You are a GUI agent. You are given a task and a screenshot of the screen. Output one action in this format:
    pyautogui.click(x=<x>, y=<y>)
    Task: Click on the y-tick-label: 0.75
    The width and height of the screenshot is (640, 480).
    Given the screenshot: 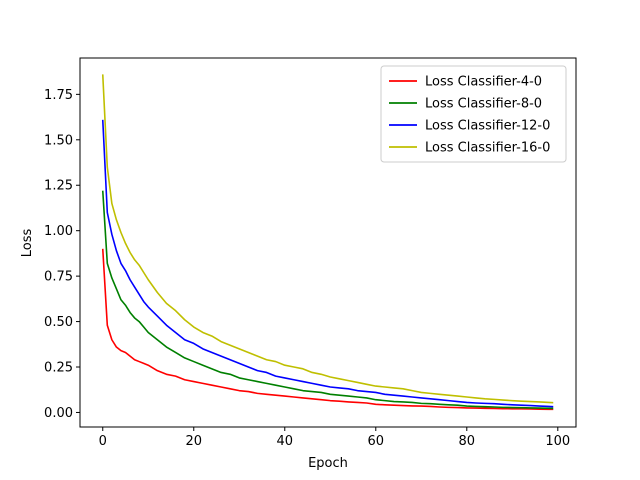 What is the action you would take?
    pyautogui.click(x=58, y=277)
    